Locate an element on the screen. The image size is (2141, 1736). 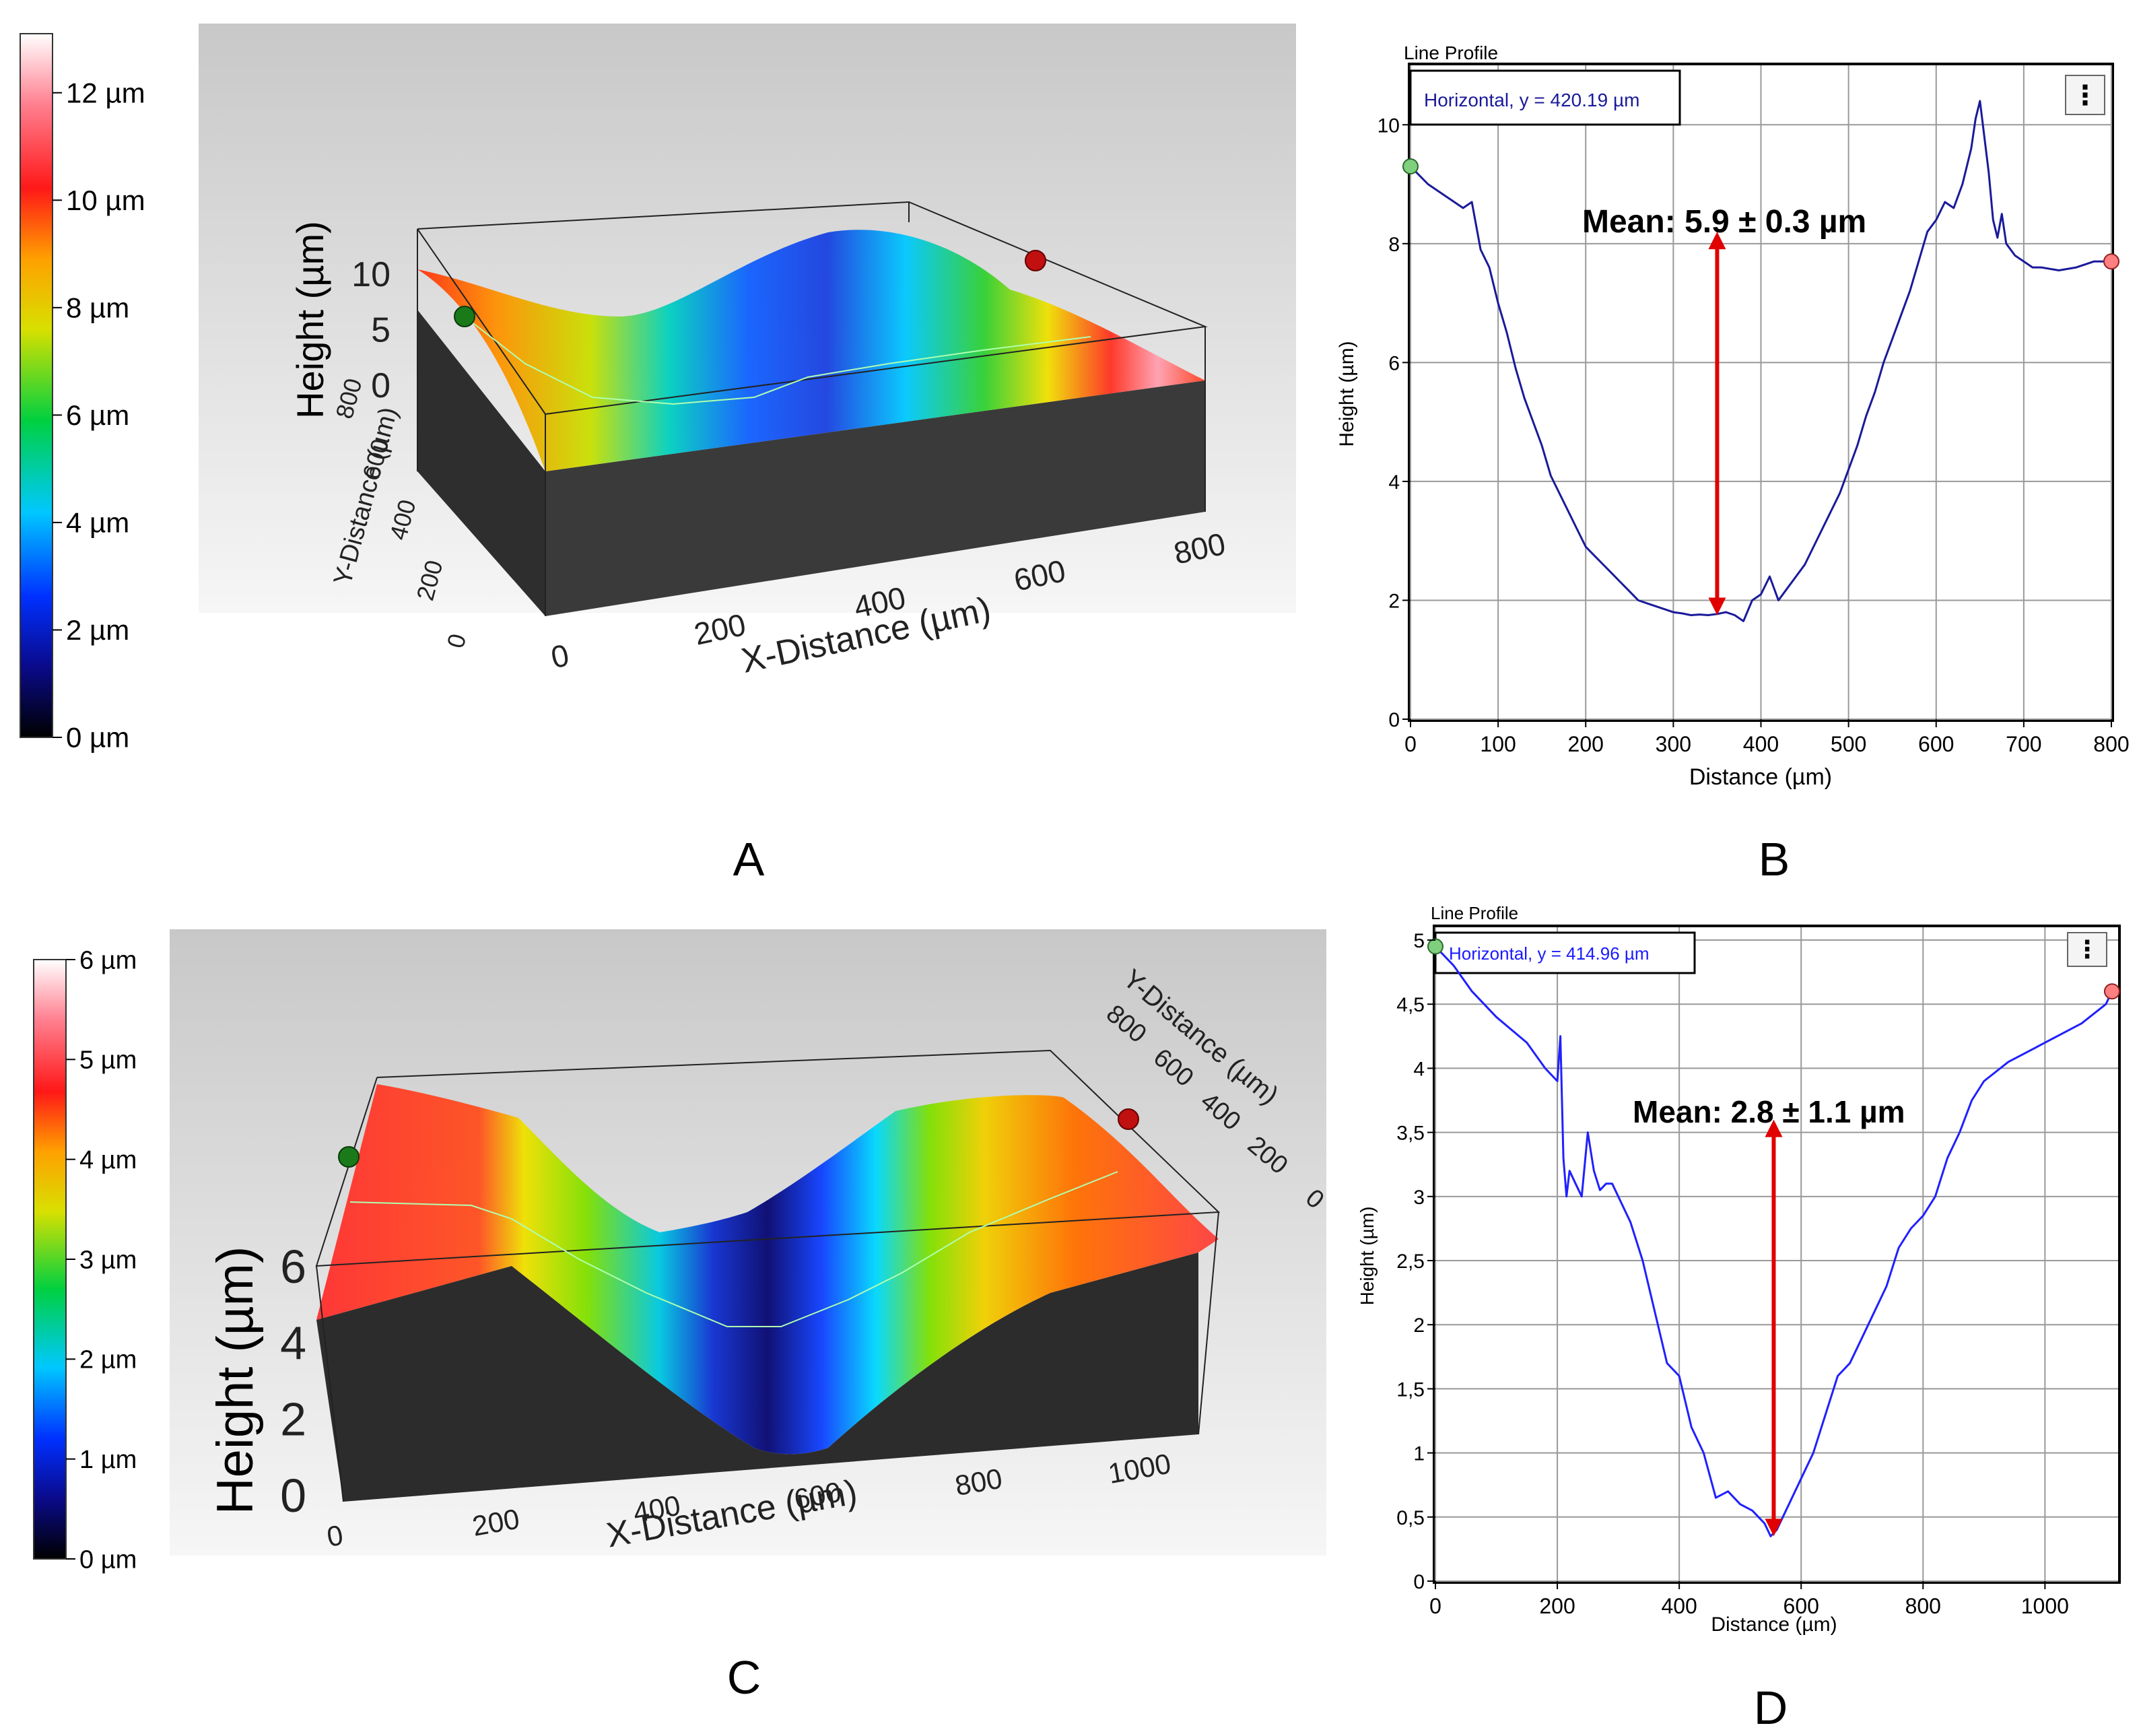
panel-label-b: B is located at coordinates (1774, 859).